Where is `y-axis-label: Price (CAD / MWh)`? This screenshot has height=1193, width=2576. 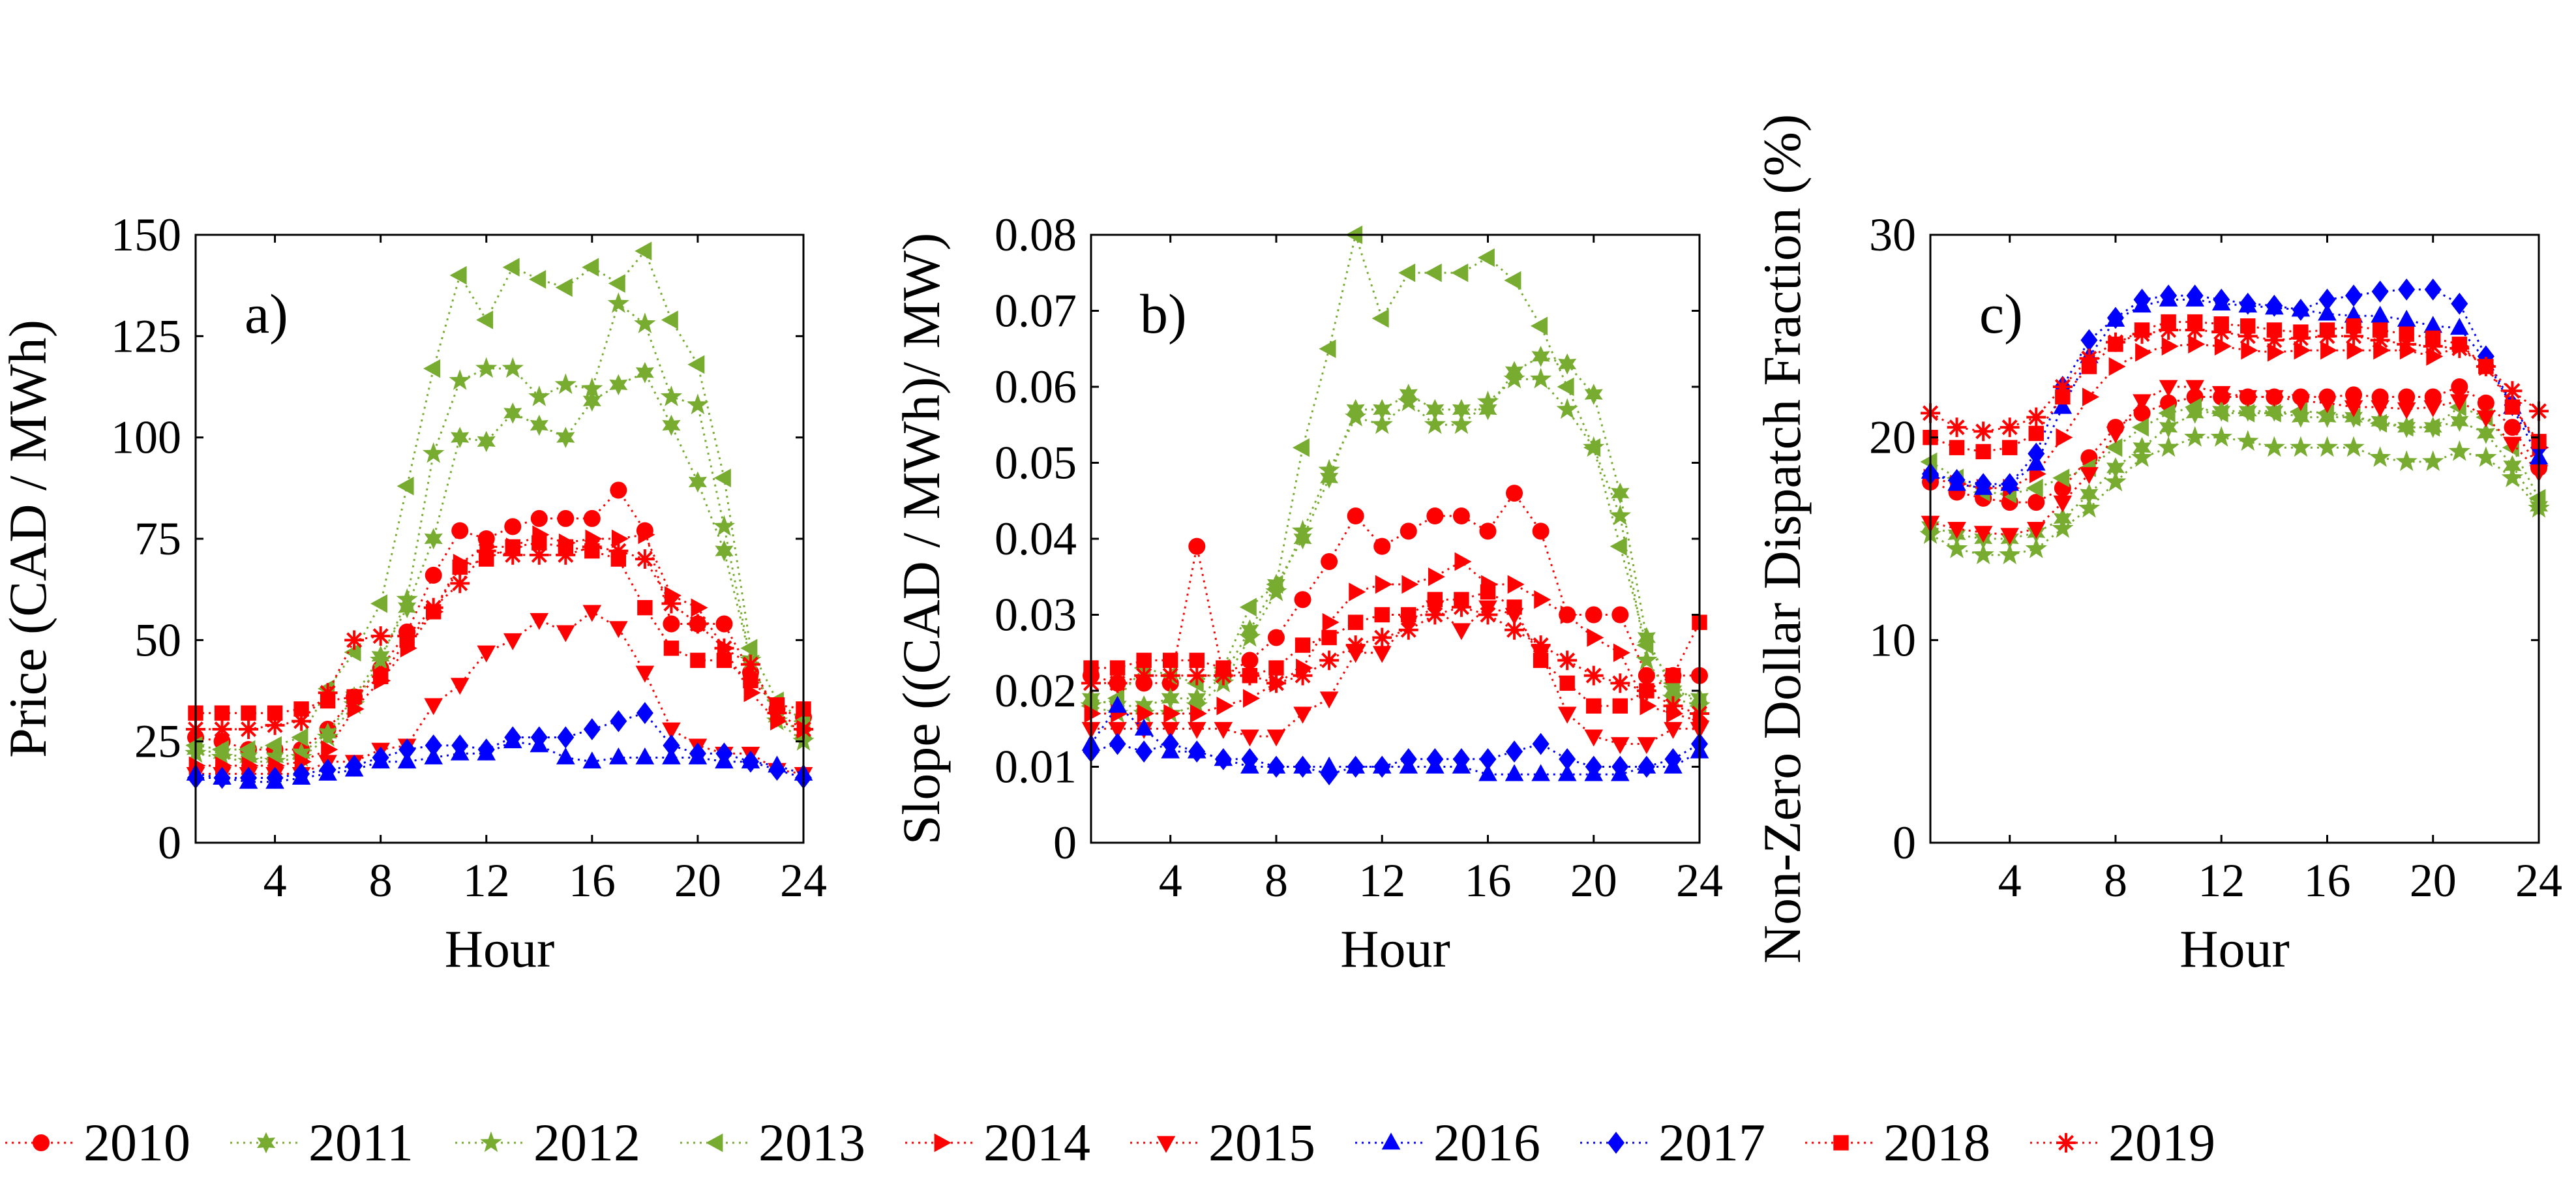 y-axis-label: Price (CAD / MWh) is located at coordinates (28, 539).